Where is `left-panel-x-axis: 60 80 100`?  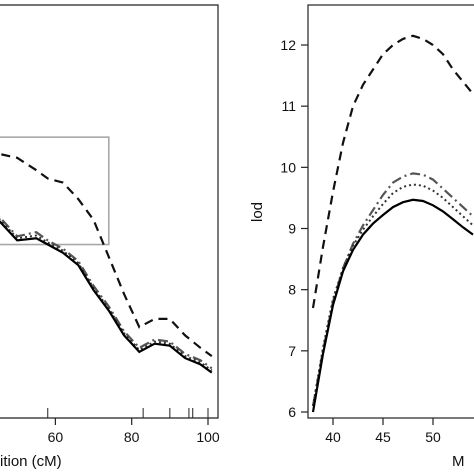
left-panel-x-axis: 60 80 100 is located at coordinates (133, 426).